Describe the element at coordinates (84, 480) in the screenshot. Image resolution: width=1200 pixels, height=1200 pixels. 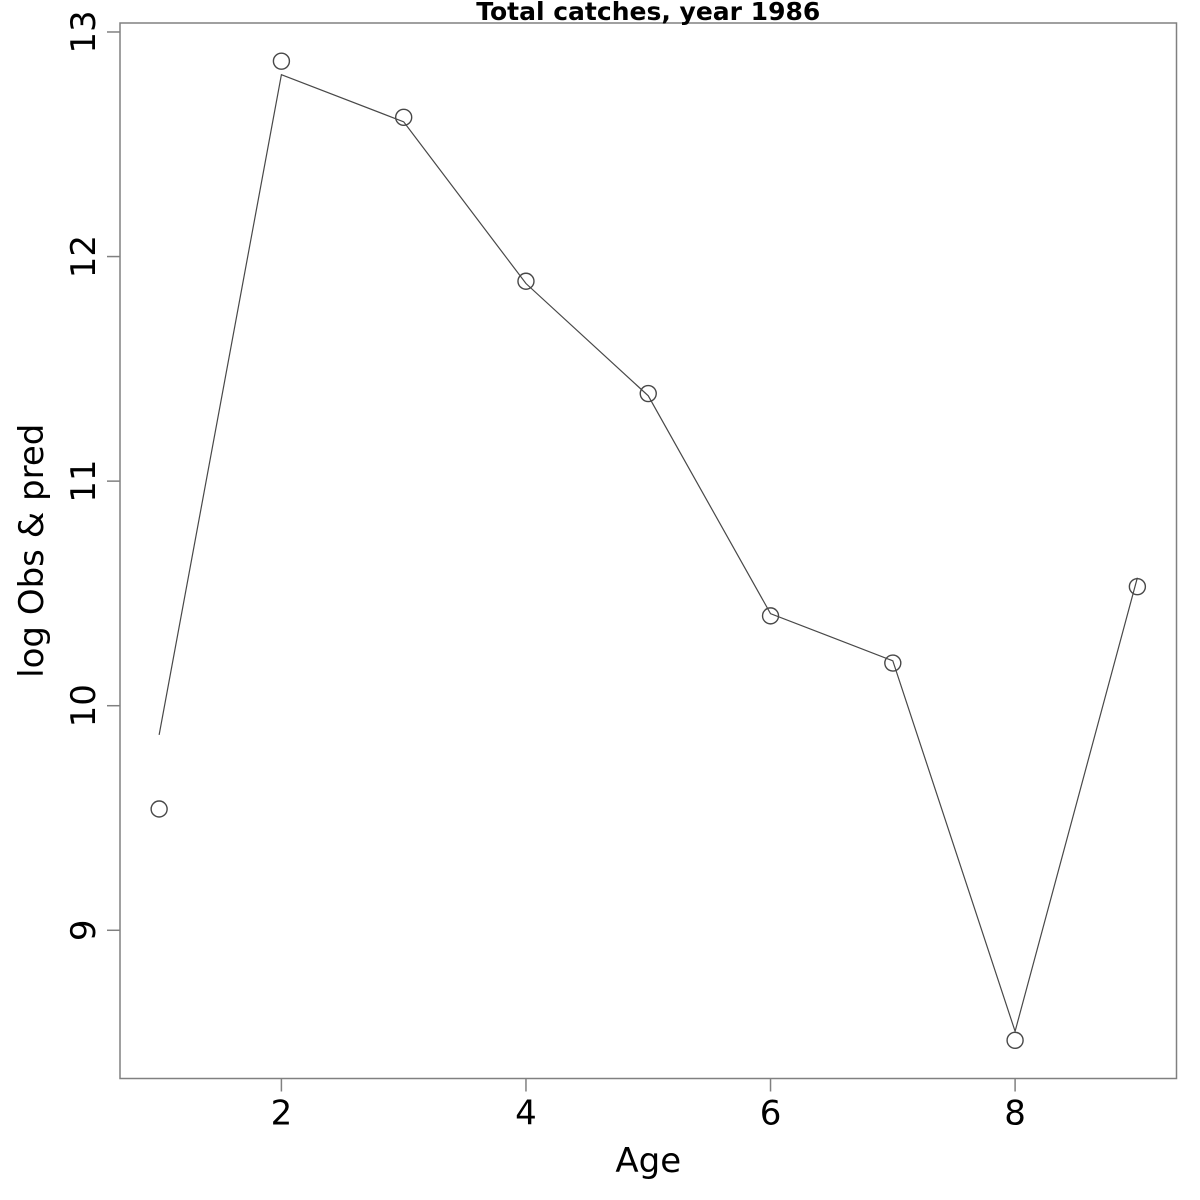
I see `y-axis-tick-label: 11` at that location.